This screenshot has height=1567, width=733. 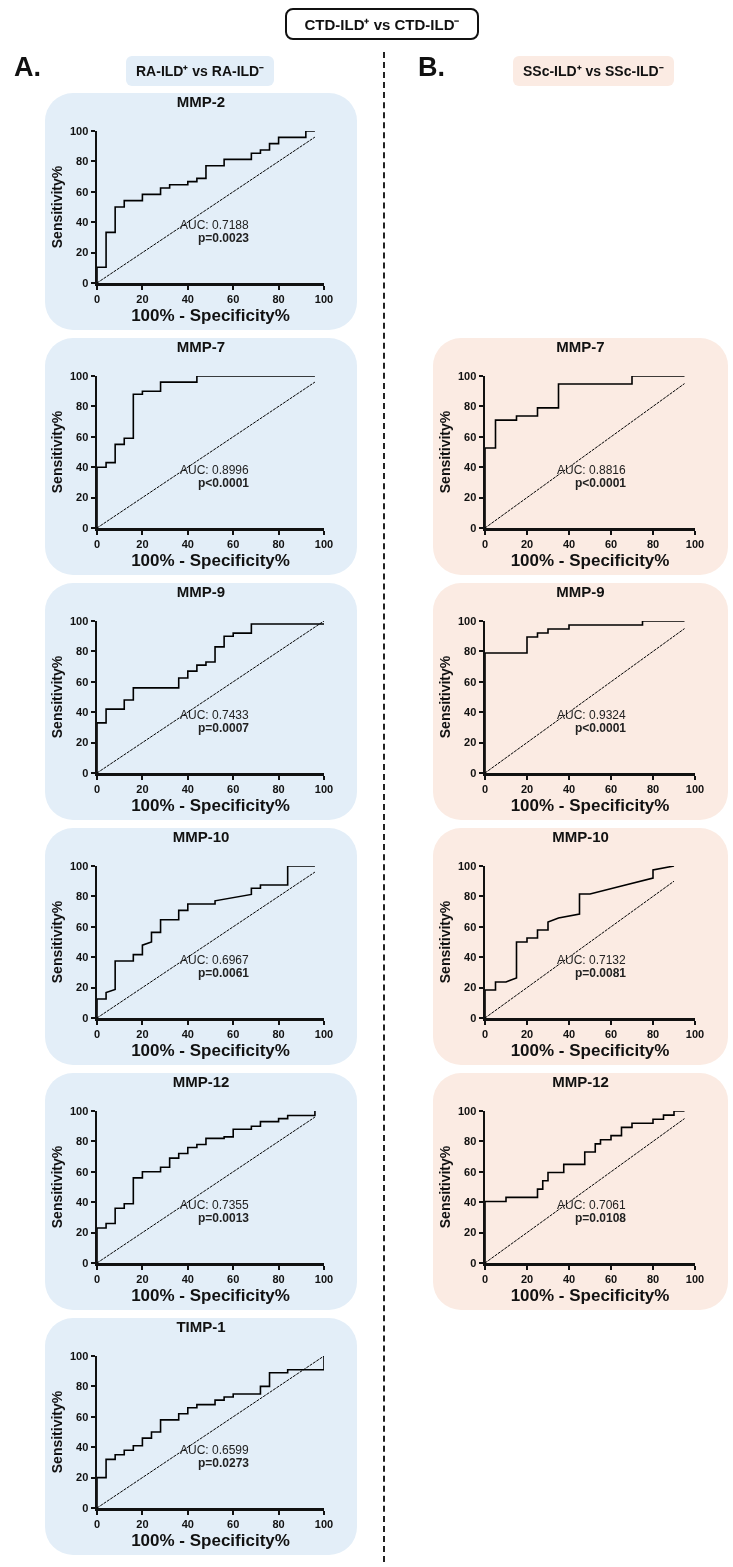 What do you see at coordinates (224, 1463) in the screenshot?
I see `annotation: p=0.0273` at bounding box center [224, 1463].